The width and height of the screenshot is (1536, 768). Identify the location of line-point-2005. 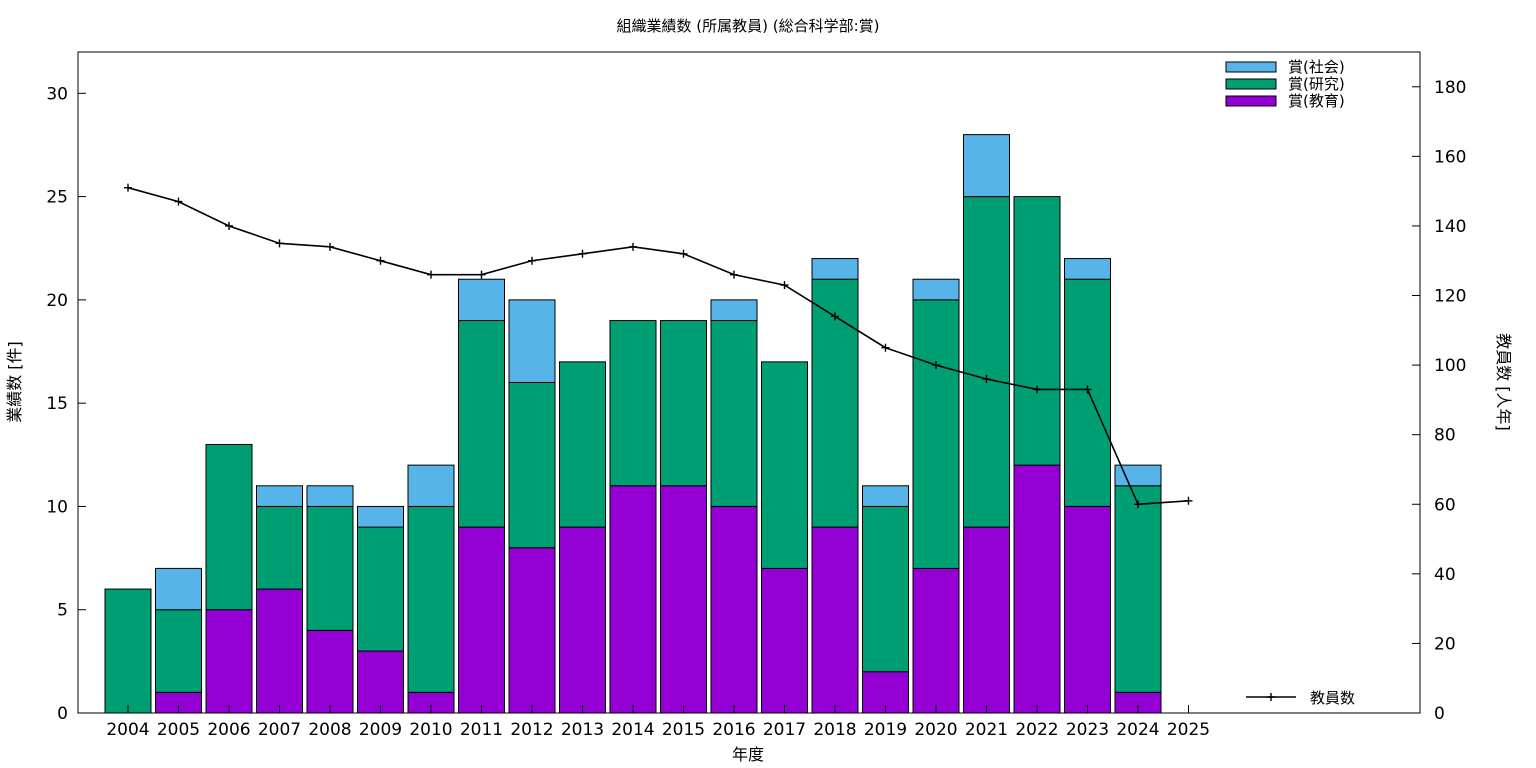
(178, 201).